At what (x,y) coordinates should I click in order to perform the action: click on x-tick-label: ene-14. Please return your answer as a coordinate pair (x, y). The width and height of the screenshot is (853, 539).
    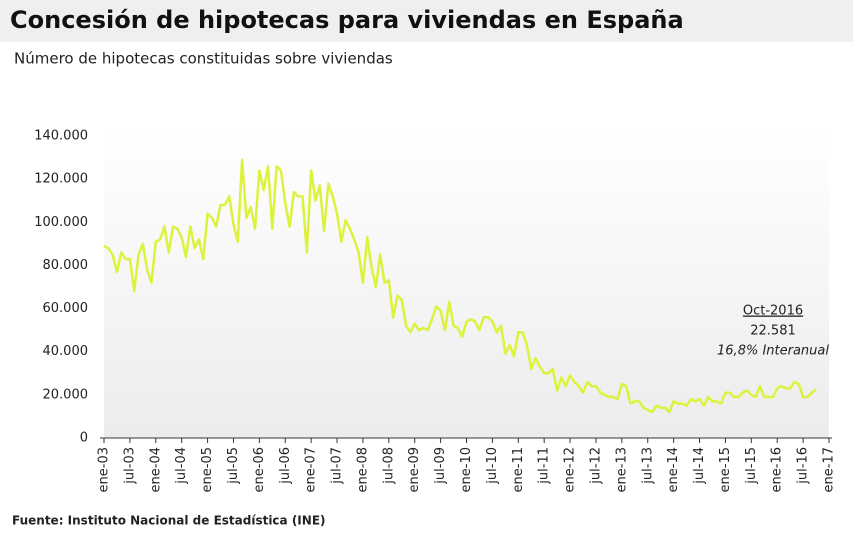
    Looking at the image, I should click on (673, 469).